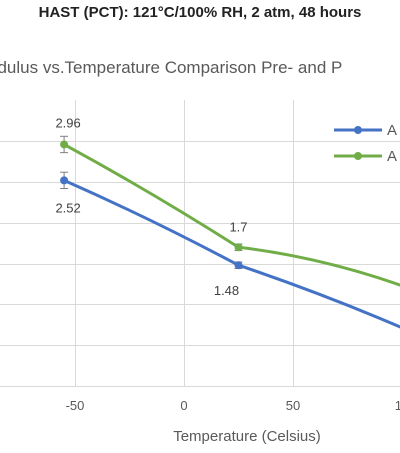 The height and width of the screenshot is (453, 400). Describe the element at coordinates (238, 226) in the screenshot. I see `data-label: 1.7` at that location.